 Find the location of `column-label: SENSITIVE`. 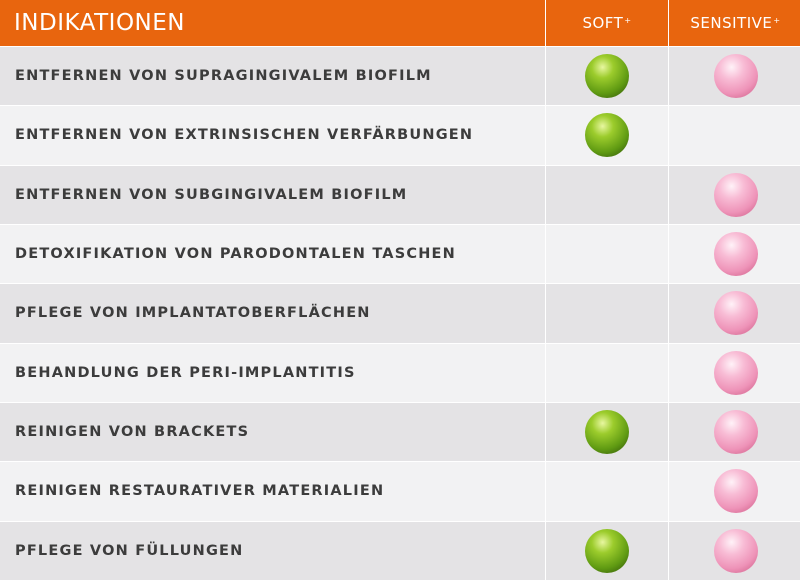

column-label: SENSITIVE is located at coordinates (731, 23).